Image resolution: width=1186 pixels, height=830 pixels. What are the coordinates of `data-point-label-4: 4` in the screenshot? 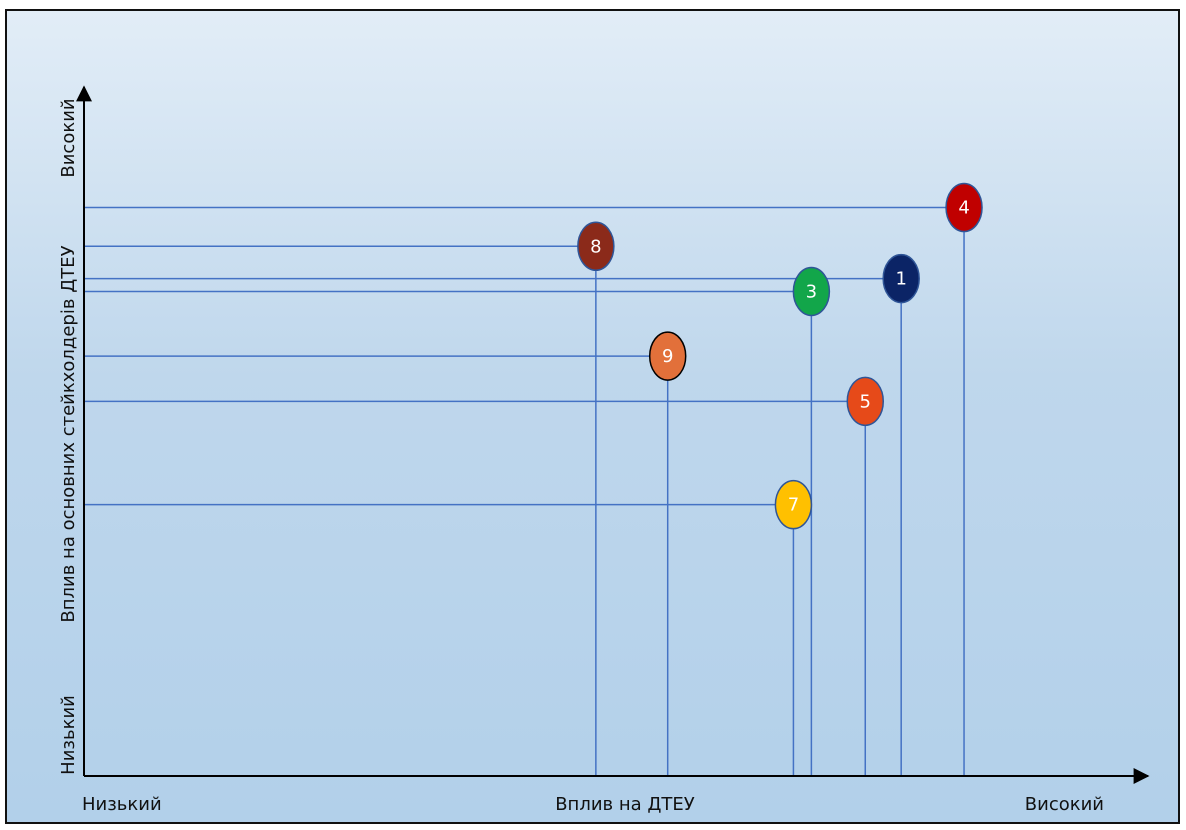 It's located at (963, 208).